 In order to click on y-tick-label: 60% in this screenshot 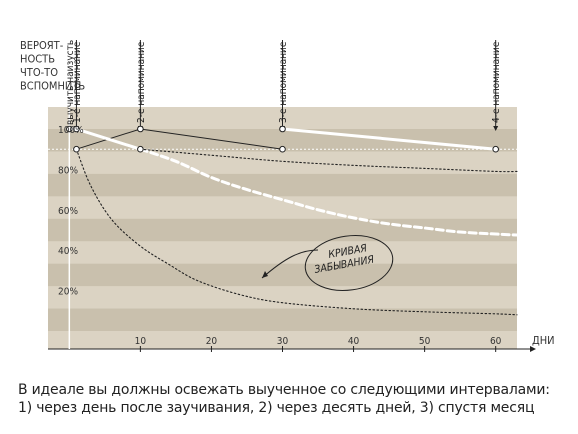, I will do `click(68, 211)`.